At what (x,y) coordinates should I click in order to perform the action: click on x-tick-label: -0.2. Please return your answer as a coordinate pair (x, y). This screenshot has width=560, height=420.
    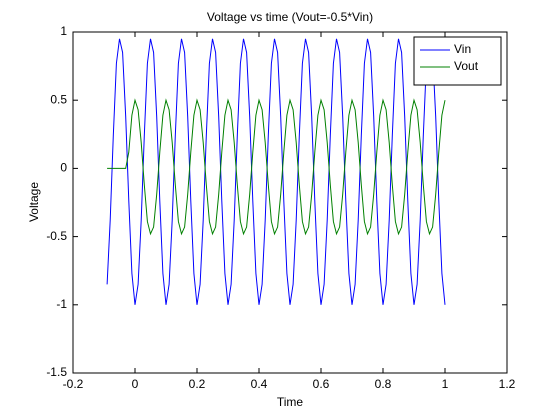
    Looking at the image, I should click on (73, 384).